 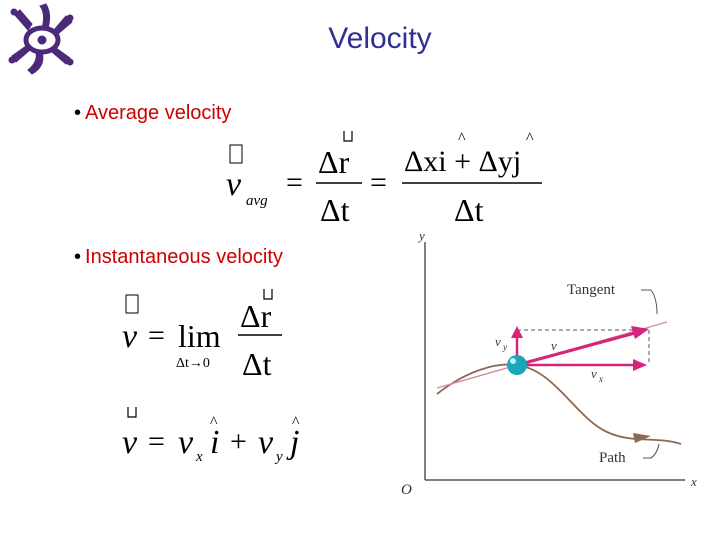 What do you see at coordinates (640, 365) in the screenshot?
I see `vx-arrowhead-icon` at bounding box center [640, 365].